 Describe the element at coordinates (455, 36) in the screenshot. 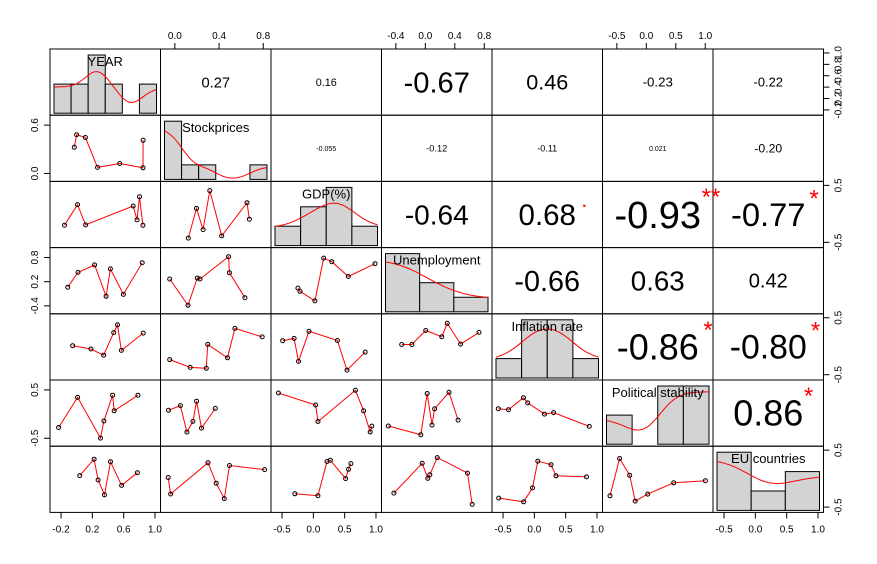

I see `top-tick-label-3-2: 0.4` at that location.